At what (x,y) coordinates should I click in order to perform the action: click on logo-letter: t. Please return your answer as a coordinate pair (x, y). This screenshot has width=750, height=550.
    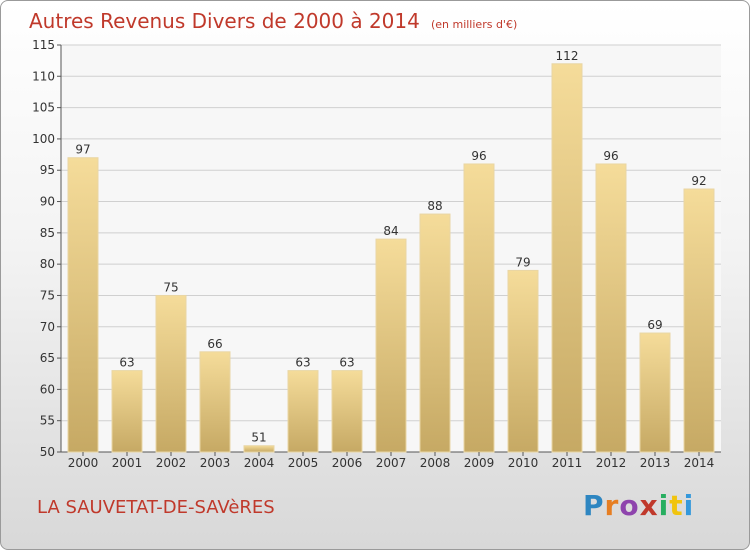
    Looking at the image, I should click on (676, 505).